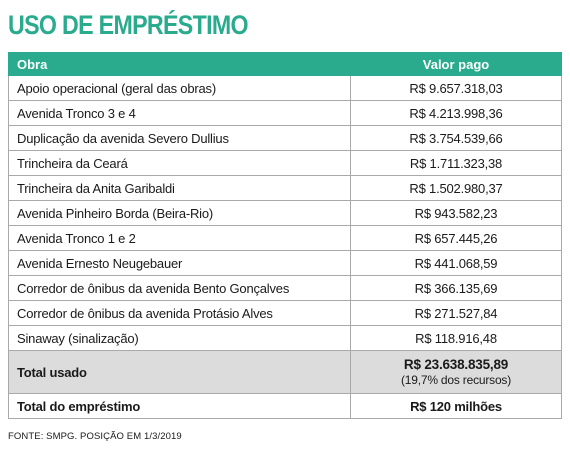  What do you see at coordinates (456, 113) in the screenshot?
I see `valor-cell: R$ 4.213.998,36` at bounding box center [456, 113].